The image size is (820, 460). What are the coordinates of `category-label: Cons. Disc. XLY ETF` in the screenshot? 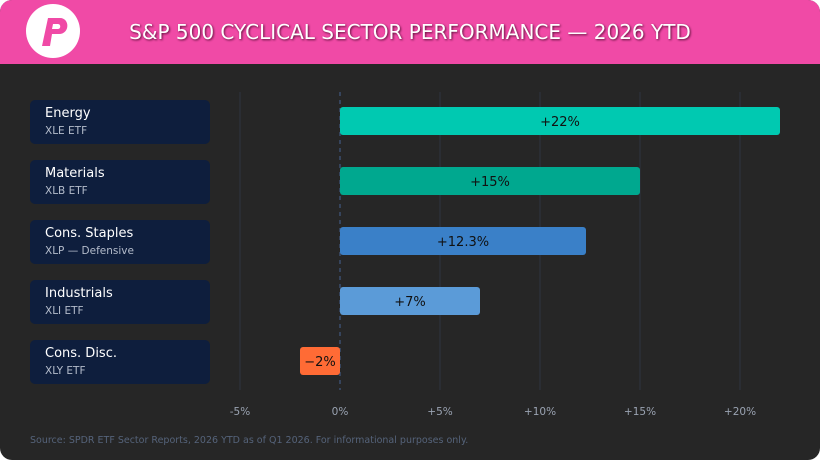 It's located at (120, 362).